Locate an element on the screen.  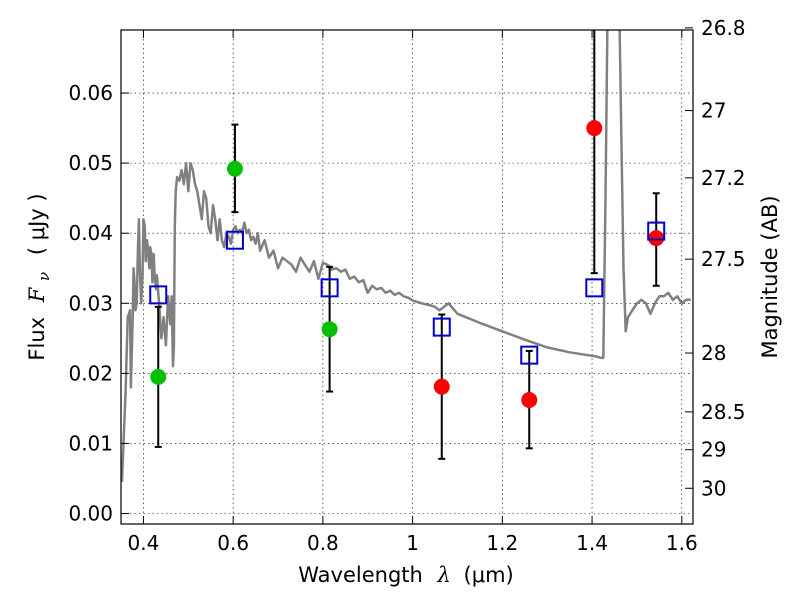
x-axis-label: Wavelength is located at coordinates (360, 575).